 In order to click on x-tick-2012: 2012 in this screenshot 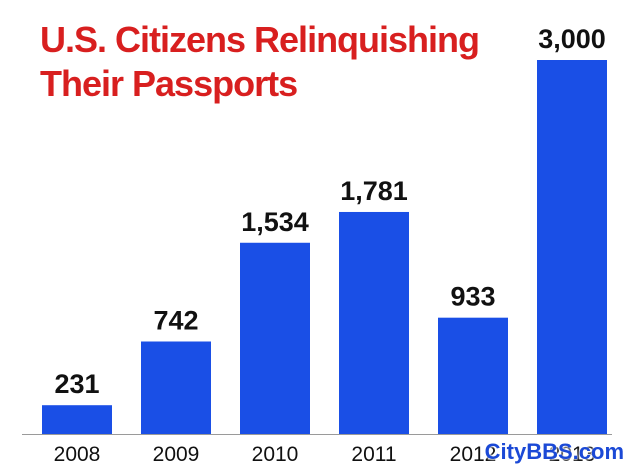, I will do `click(473, 454)`.